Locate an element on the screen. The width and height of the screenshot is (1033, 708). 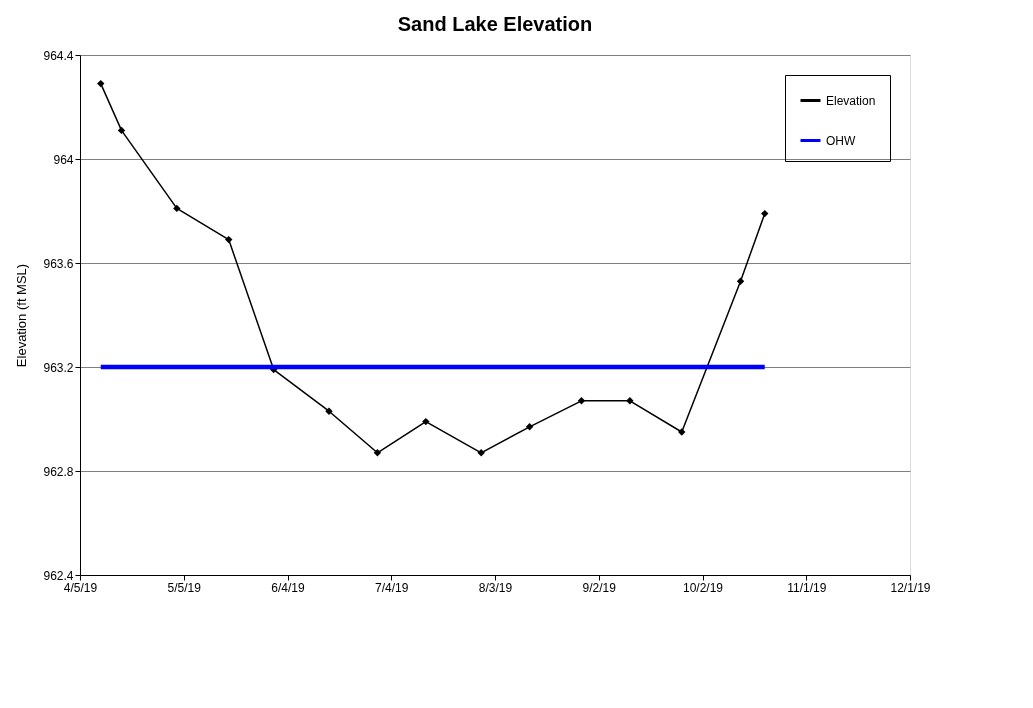
x-tick-label: 8/3/19 is located at coordinates (495, 587).